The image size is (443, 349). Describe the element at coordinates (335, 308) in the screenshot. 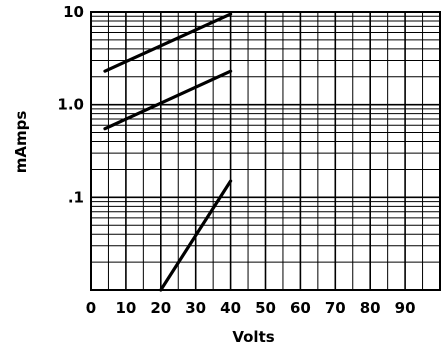

I see `x-tick-label: 70` at that location.